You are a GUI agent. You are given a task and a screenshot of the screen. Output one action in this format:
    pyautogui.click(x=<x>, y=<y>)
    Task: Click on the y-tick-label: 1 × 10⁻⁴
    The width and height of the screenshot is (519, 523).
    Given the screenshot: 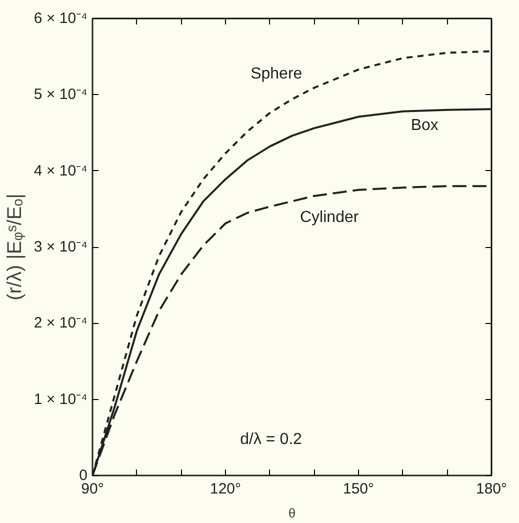 What is the action you would take?
    pyautogui.click(x=61, y=399)
    